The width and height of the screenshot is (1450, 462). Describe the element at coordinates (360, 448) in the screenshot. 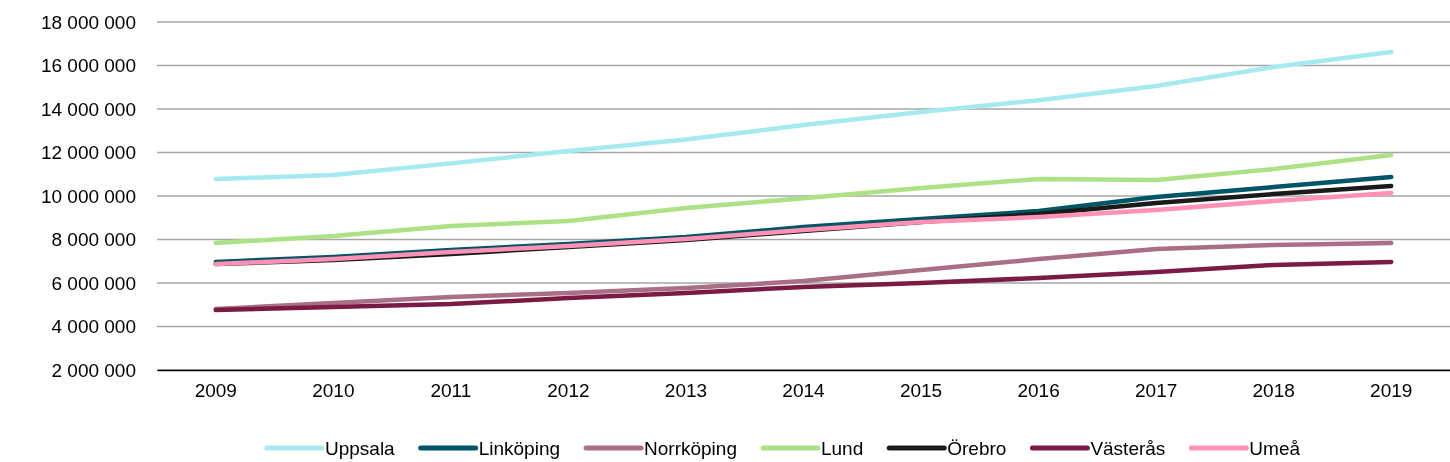

I see `legend-label: Uppsala` at that location.